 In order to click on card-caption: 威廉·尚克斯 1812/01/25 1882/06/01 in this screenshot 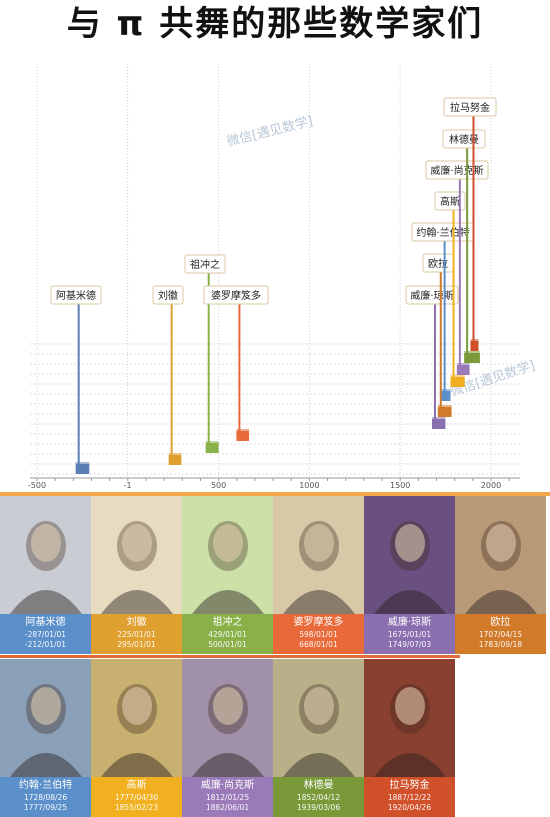, I will do `click(227, 797)`.